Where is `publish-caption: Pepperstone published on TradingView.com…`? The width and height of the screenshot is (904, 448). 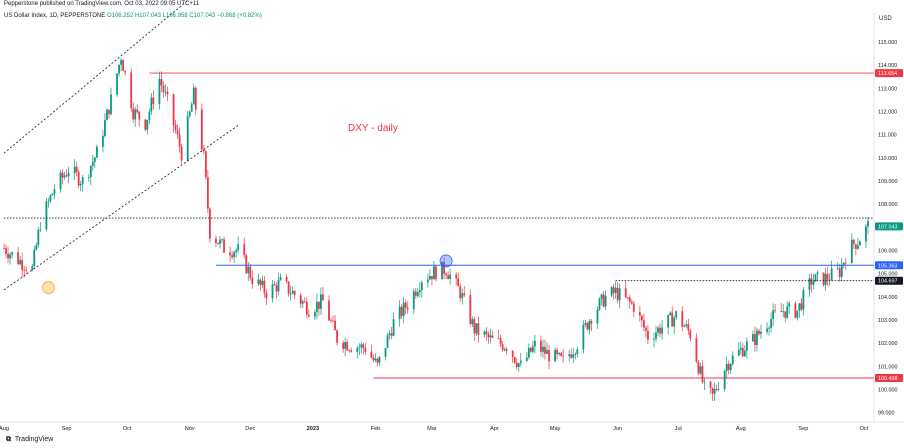 publish-caption: Pepperstone published on TradingView.com… is located at coordinates (102, 4).